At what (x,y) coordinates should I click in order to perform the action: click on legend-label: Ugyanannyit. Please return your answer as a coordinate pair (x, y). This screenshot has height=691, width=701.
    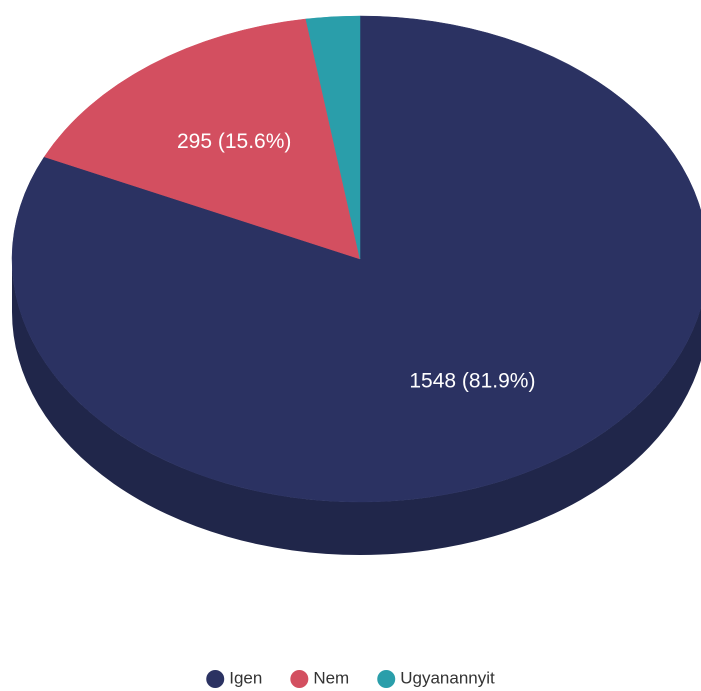
    Looking at the image, I should click on (447, 677).